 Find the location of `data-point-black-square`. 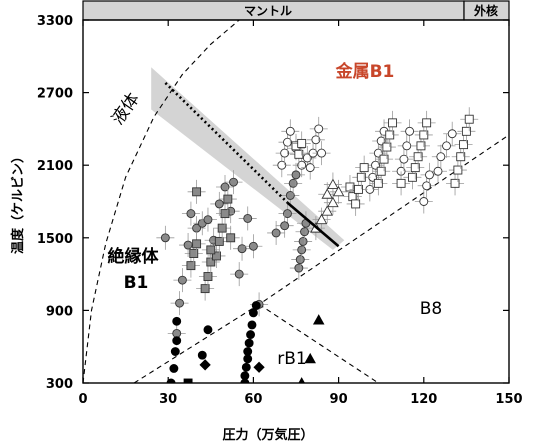

data-point-black-square is located at coordinates (188, 380).